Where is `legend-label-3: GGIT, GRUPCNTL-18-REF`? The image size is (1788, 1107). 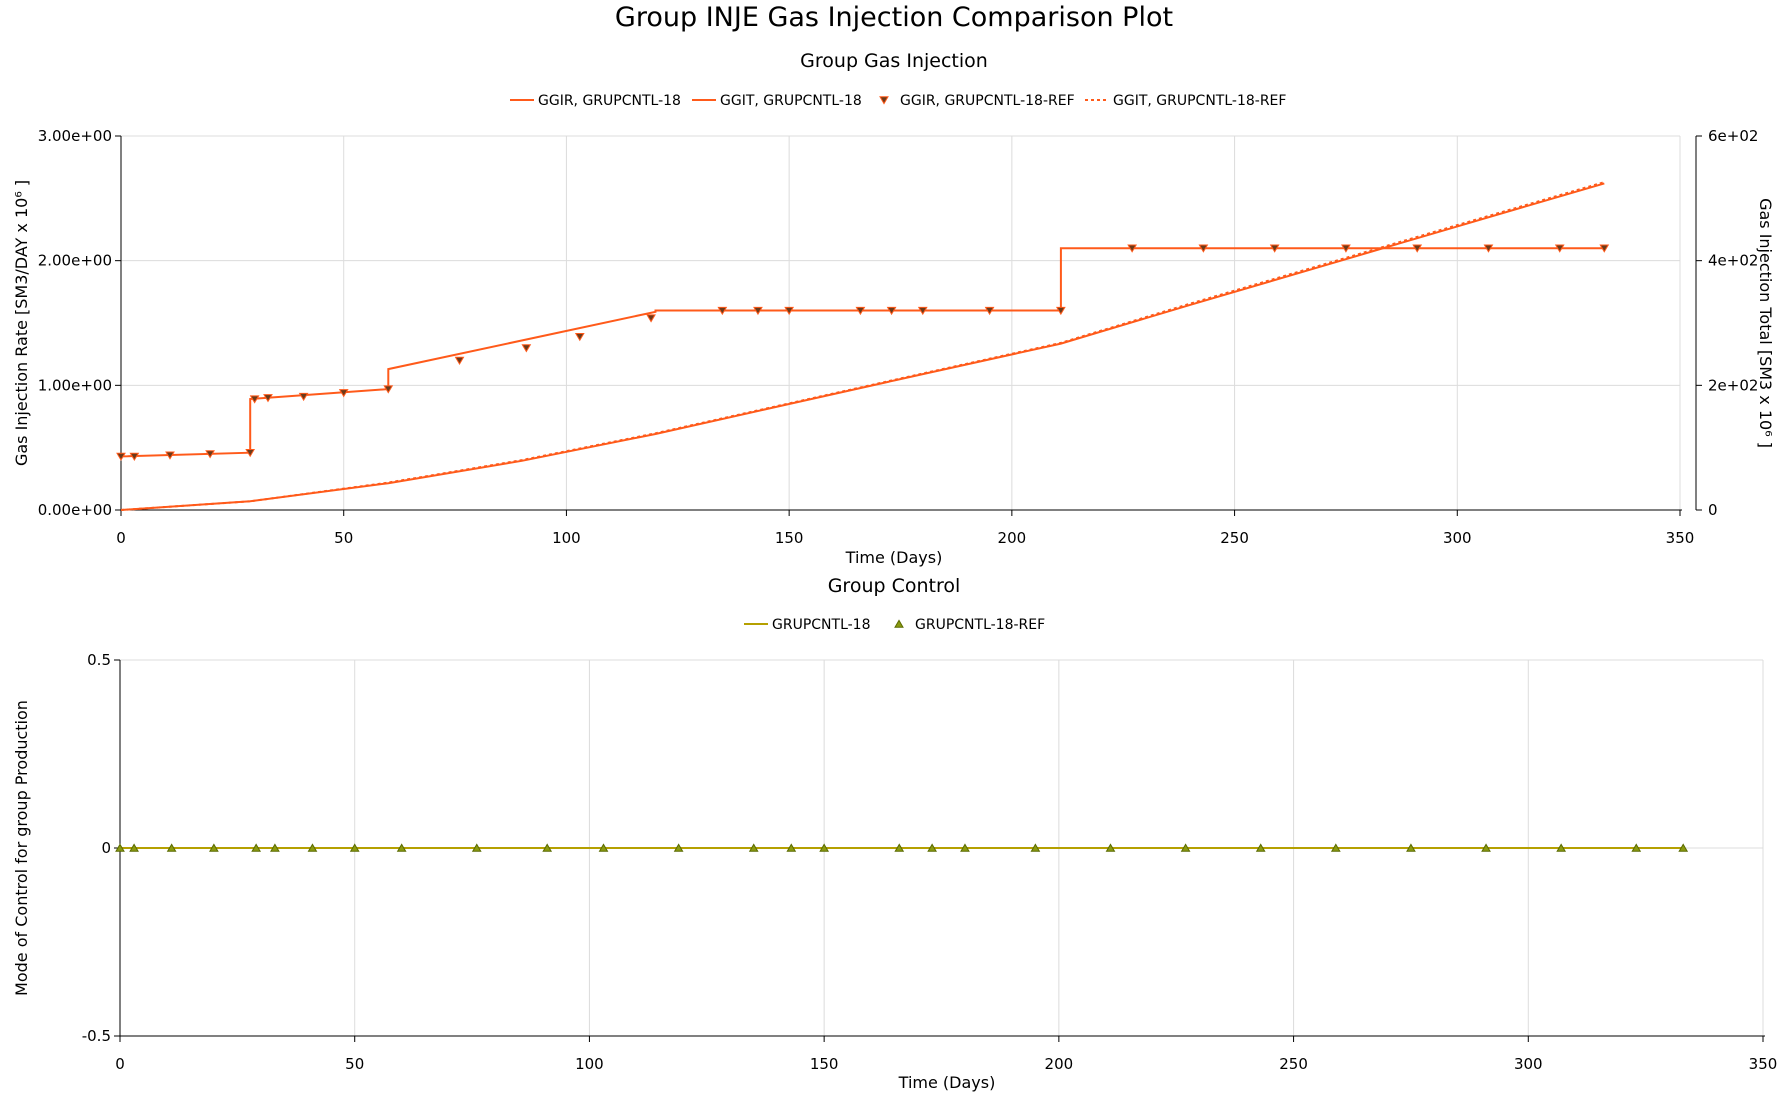
legend-label-3: GGIT, GRUPCNTL-18-REF is located at coordinates (1199, 101).